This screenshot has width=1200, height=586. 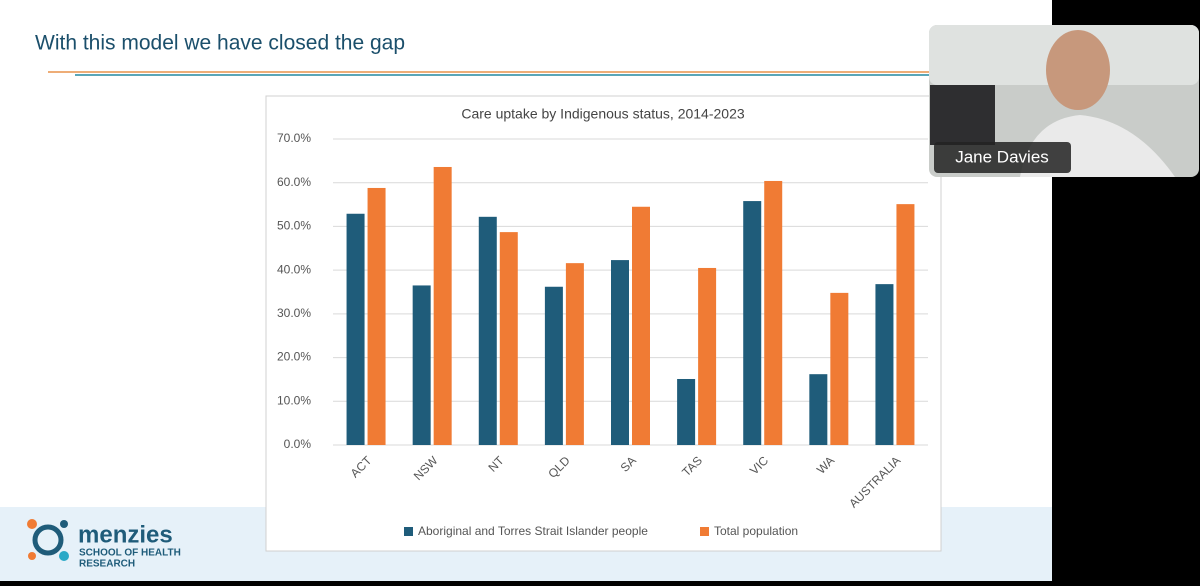 What do you see at coordinates (294, 269) in the screenshot?
I see `y-tick-label: 40.0%` at bounding box center [294, 269].